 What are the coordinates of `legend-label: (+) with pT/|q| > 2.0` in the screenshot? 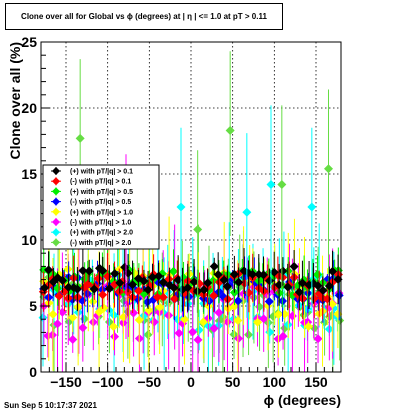 It's located at (101, 233).